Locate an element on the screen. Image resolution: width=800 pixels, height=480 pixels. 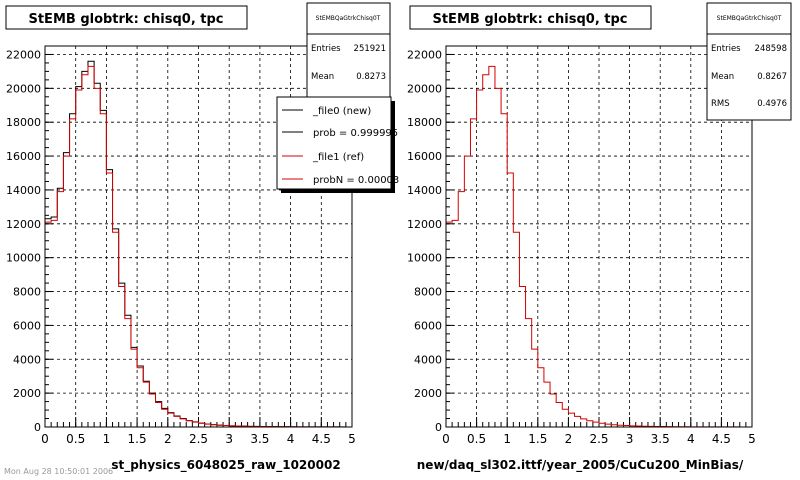
stats-rms-value: 0.4976 is located at coordinates (772, 104).